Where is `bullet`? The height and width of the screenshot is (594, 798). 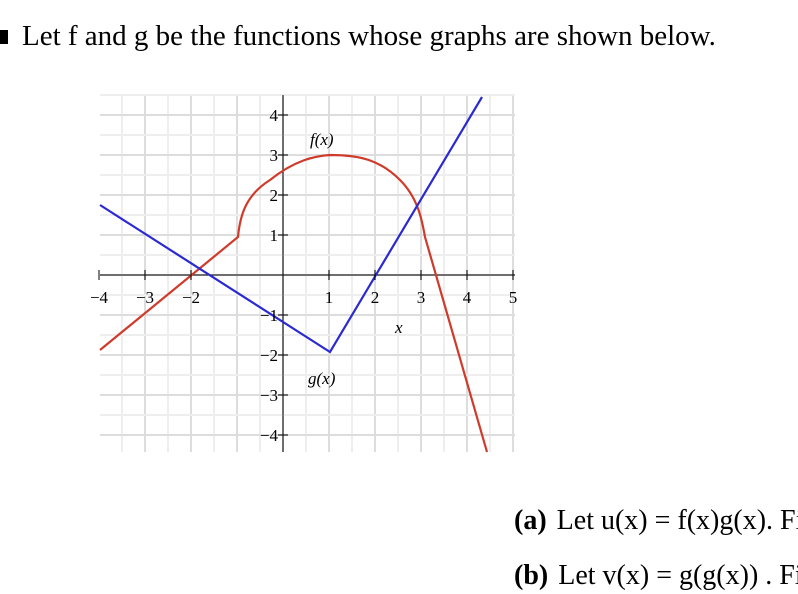 bullet is located at coordinates (4, 37).